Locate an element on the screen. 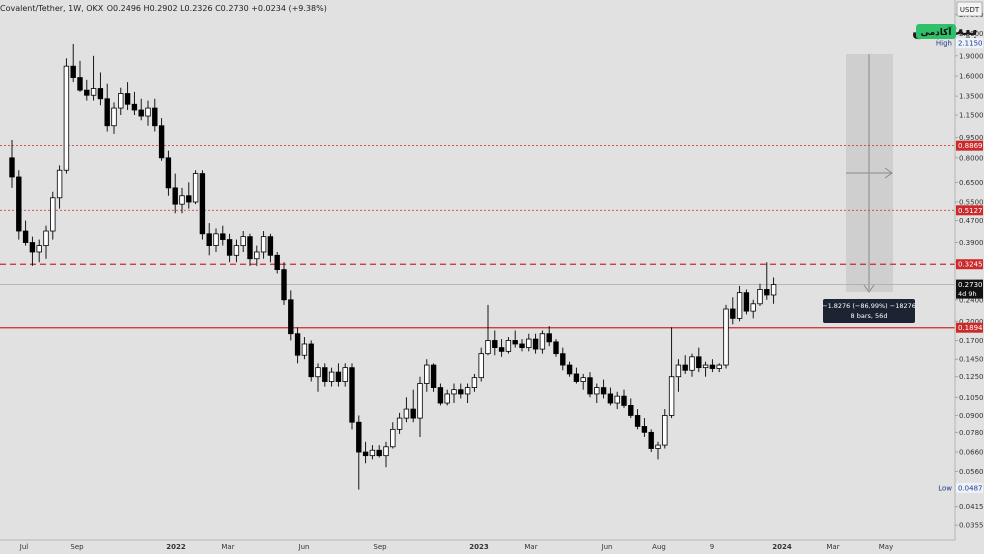 The image size is (984, 554). price-tick-label: 0.9500 is located at coordinates (971, 138).